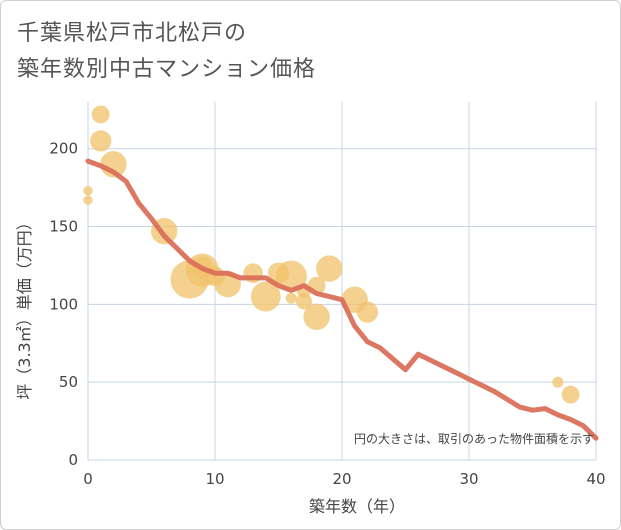  Describe the element at coordinates (474, 438) in the screenshot. I see `size-annotation: 円の大きさは、取引のあった物件面積を示す` at that location.